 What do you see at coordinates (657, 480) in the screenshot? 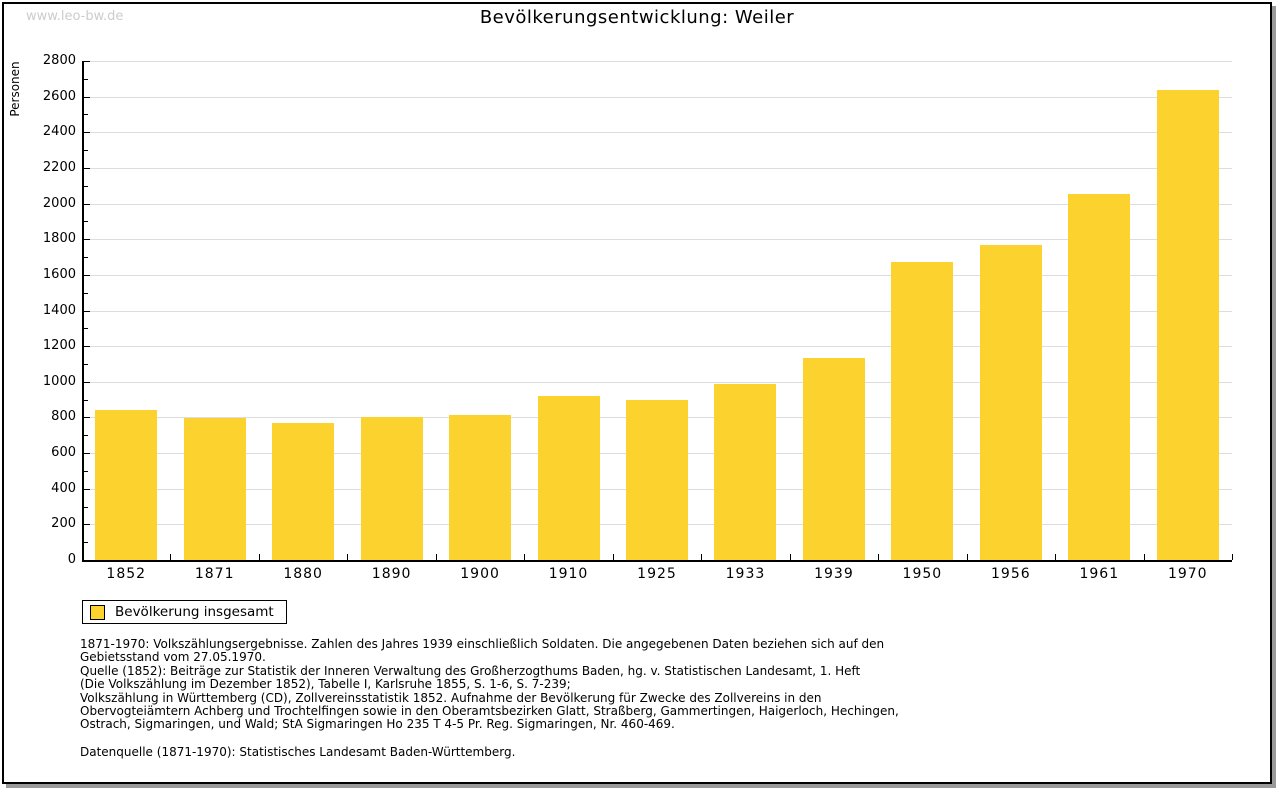
I see `bar-1925` at bounding box center [657, 480].